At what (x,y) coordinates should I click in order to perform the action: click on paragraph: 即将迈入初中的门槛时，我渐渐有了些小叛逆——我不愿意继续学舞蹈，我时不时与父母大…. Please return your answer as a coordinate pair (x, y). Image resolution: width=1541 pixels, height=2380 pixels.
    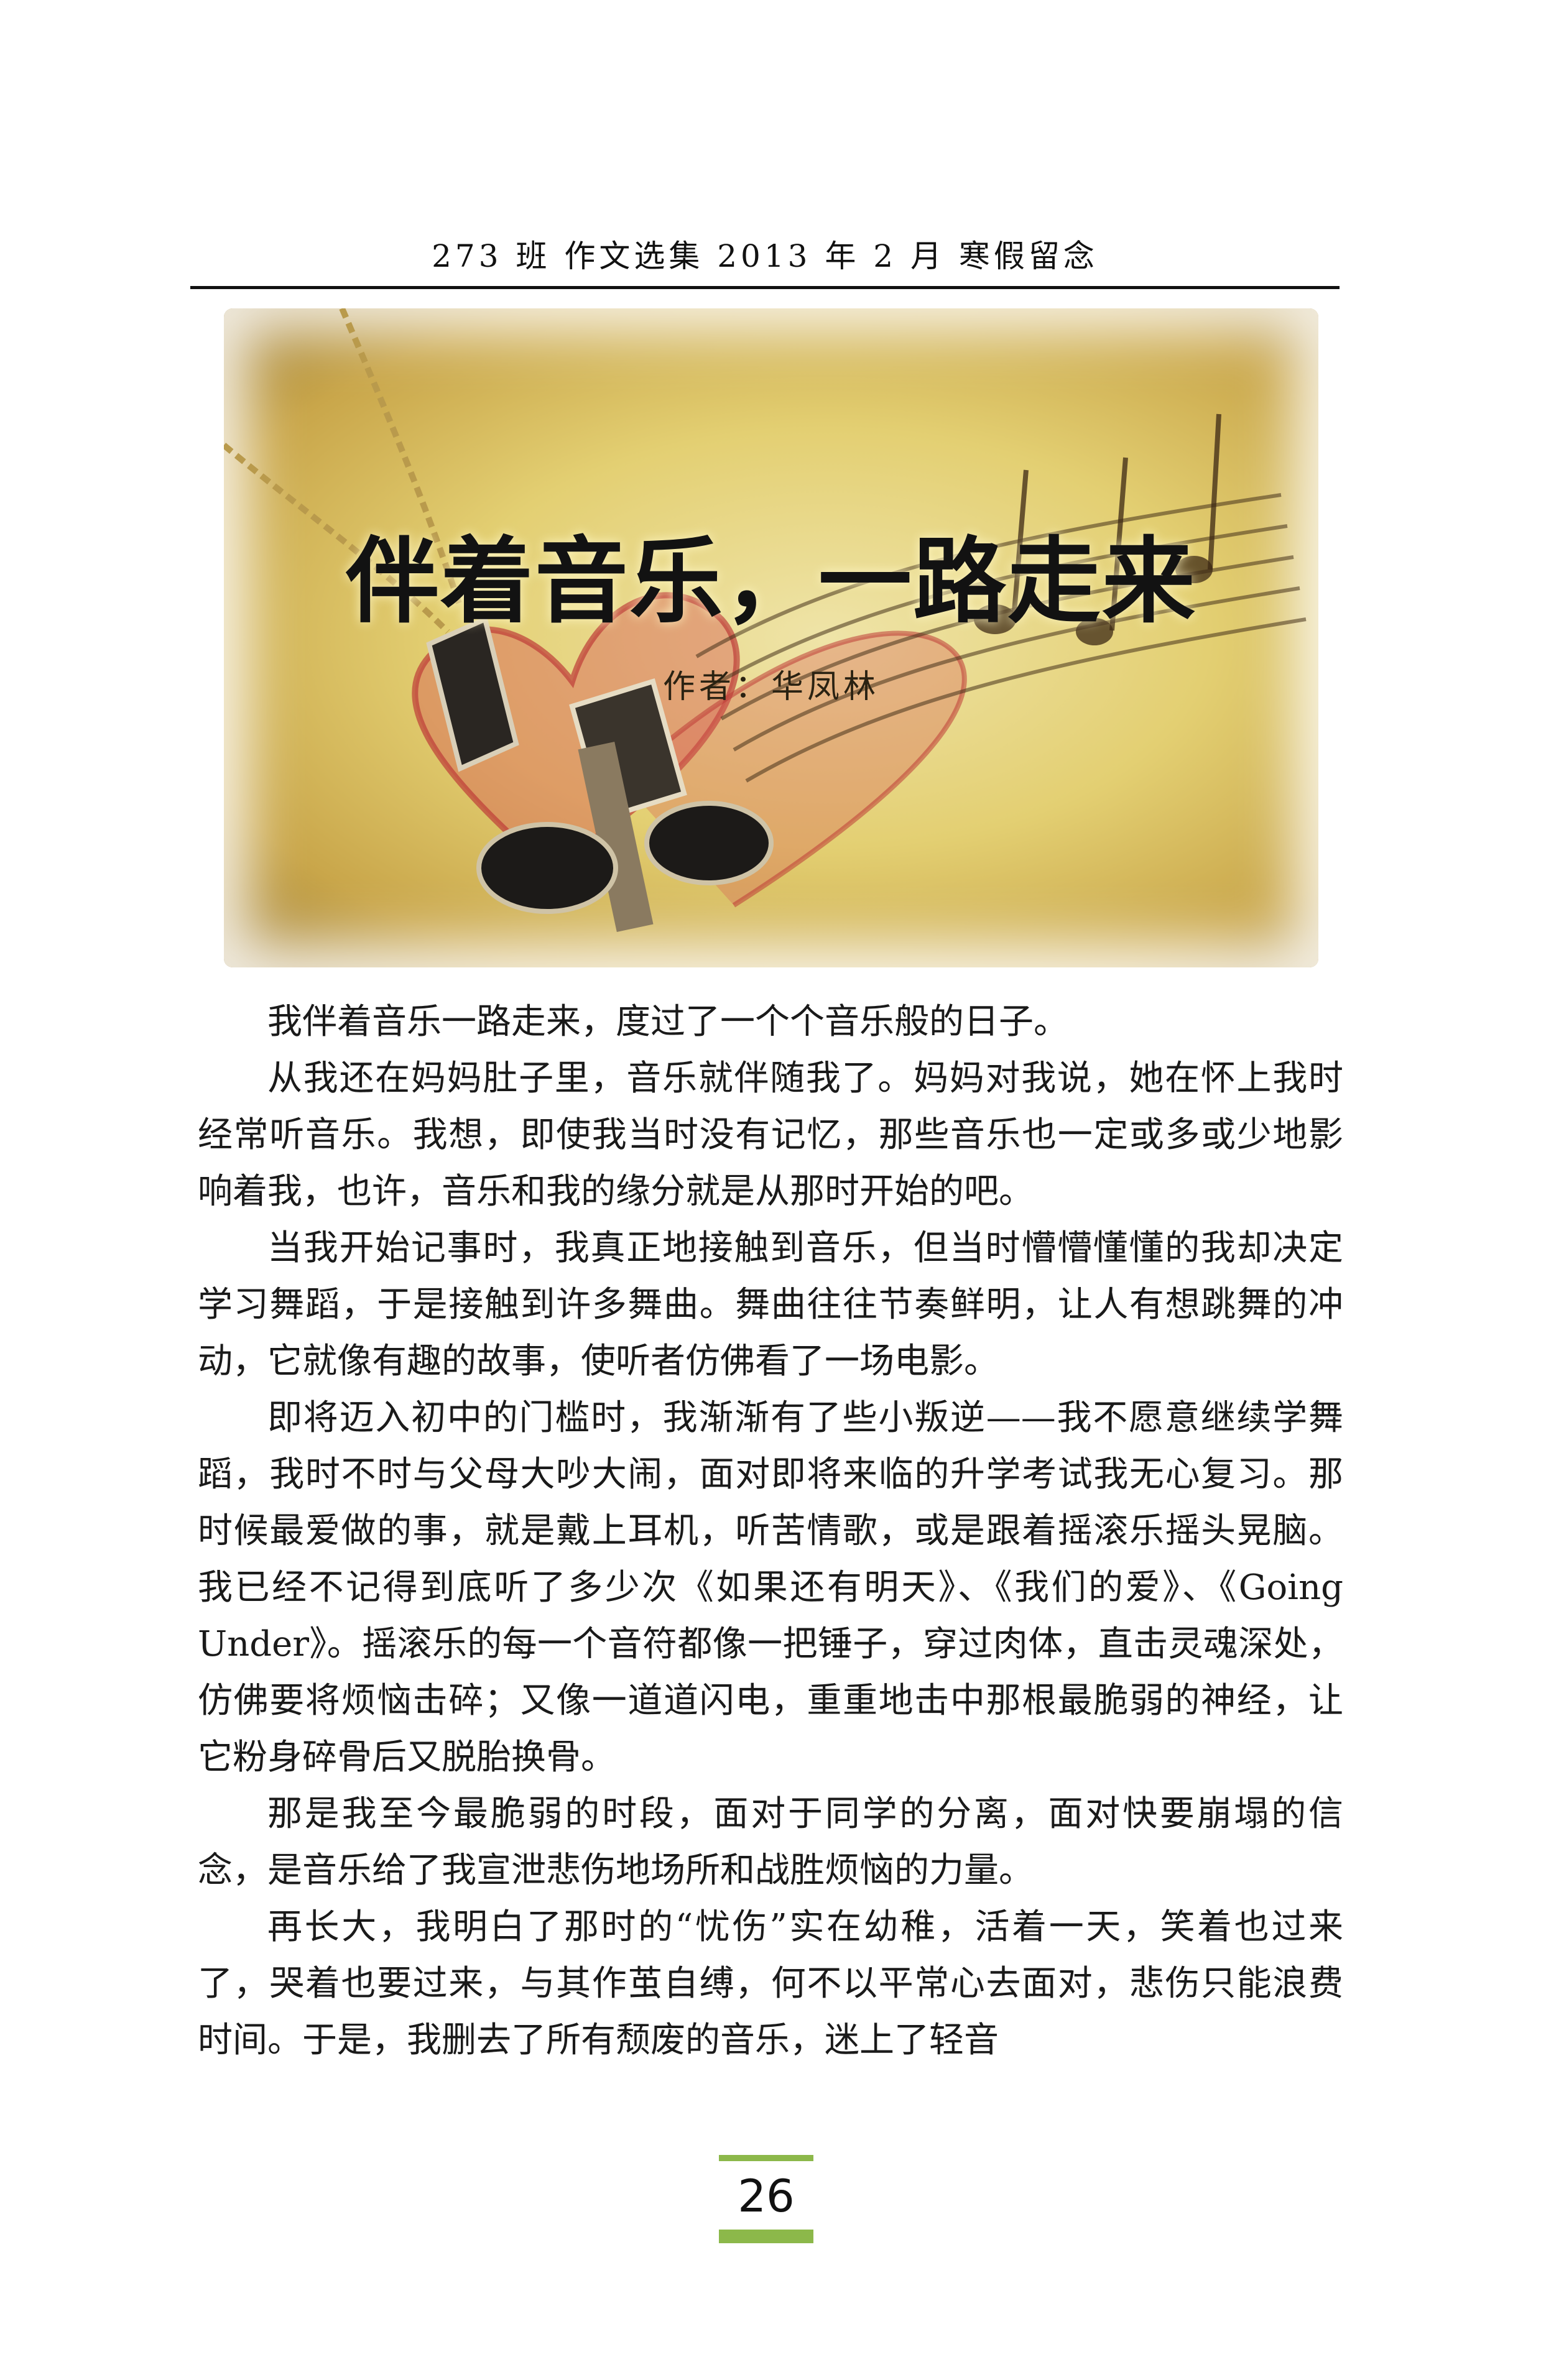
    Looking at the image, I should click on (771, 1588).